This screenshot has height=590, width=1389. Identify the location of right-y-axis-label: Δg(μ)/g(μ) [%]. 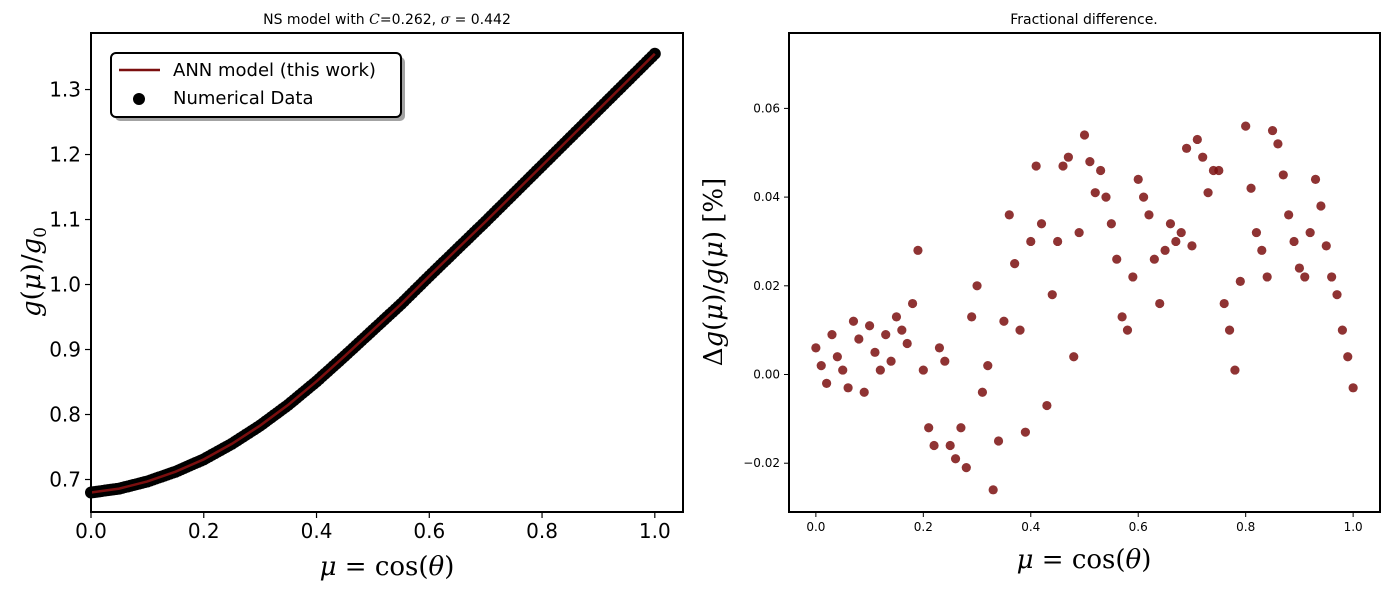
(714, 272).